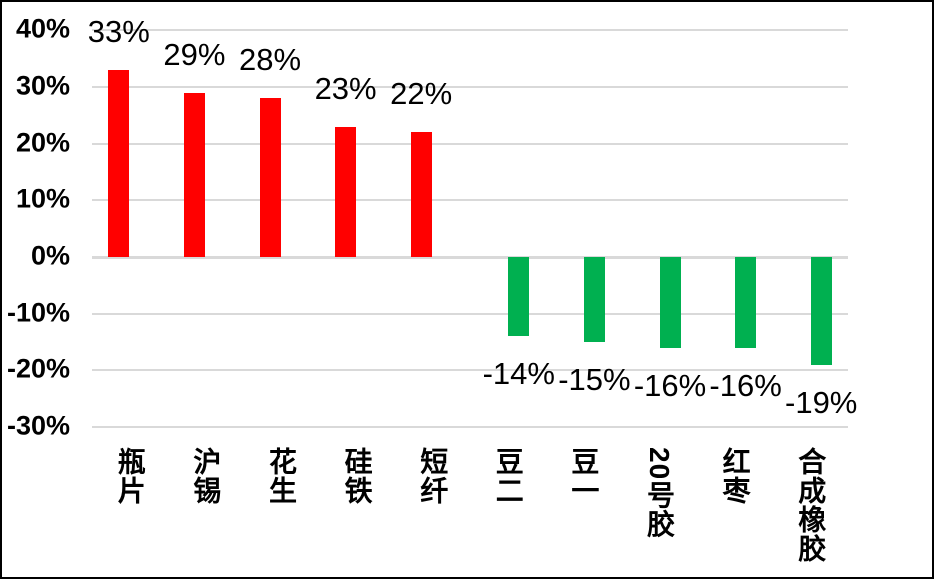  I want to click on category-label: 瓶片, so click(130, 476).